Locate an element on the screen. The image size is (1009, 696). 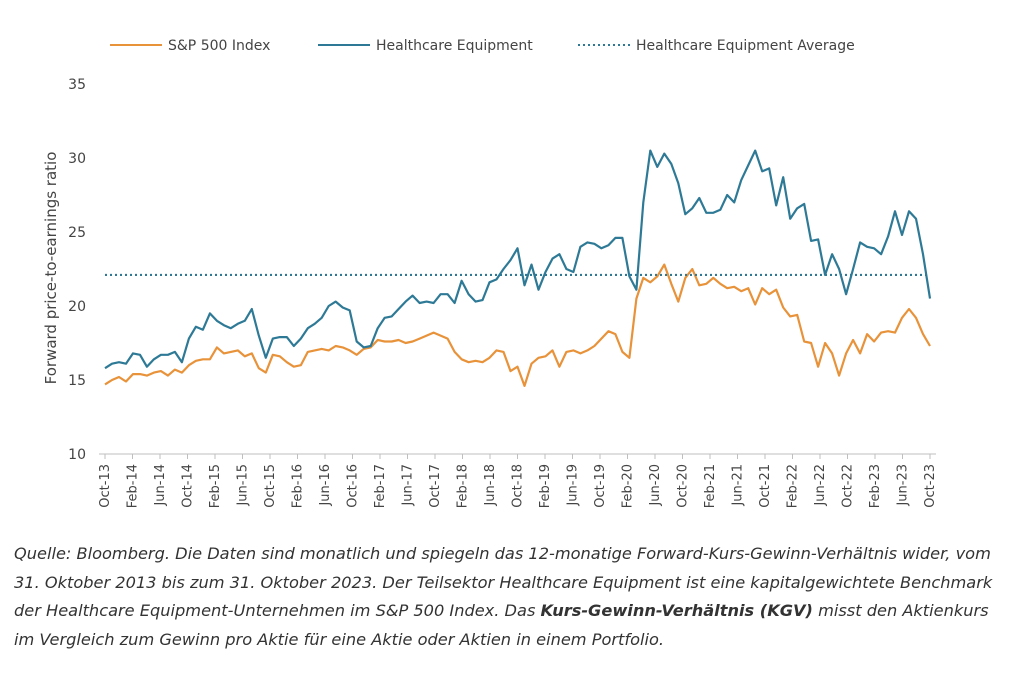
x-tick-label: Oct-14 is located at coordinates (188, 486).